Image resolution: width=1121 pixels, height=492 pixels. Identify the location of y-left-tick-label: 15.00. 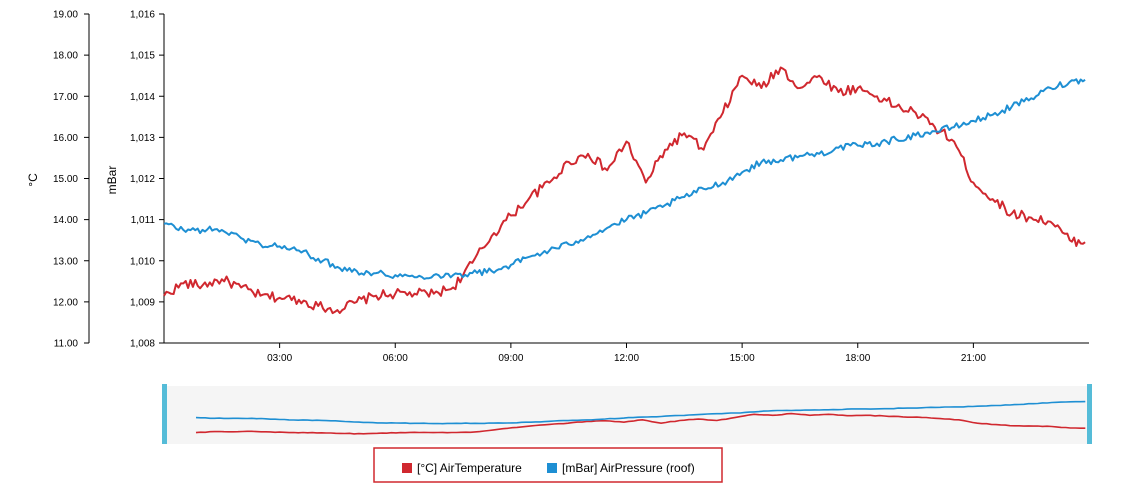
(65, 179).